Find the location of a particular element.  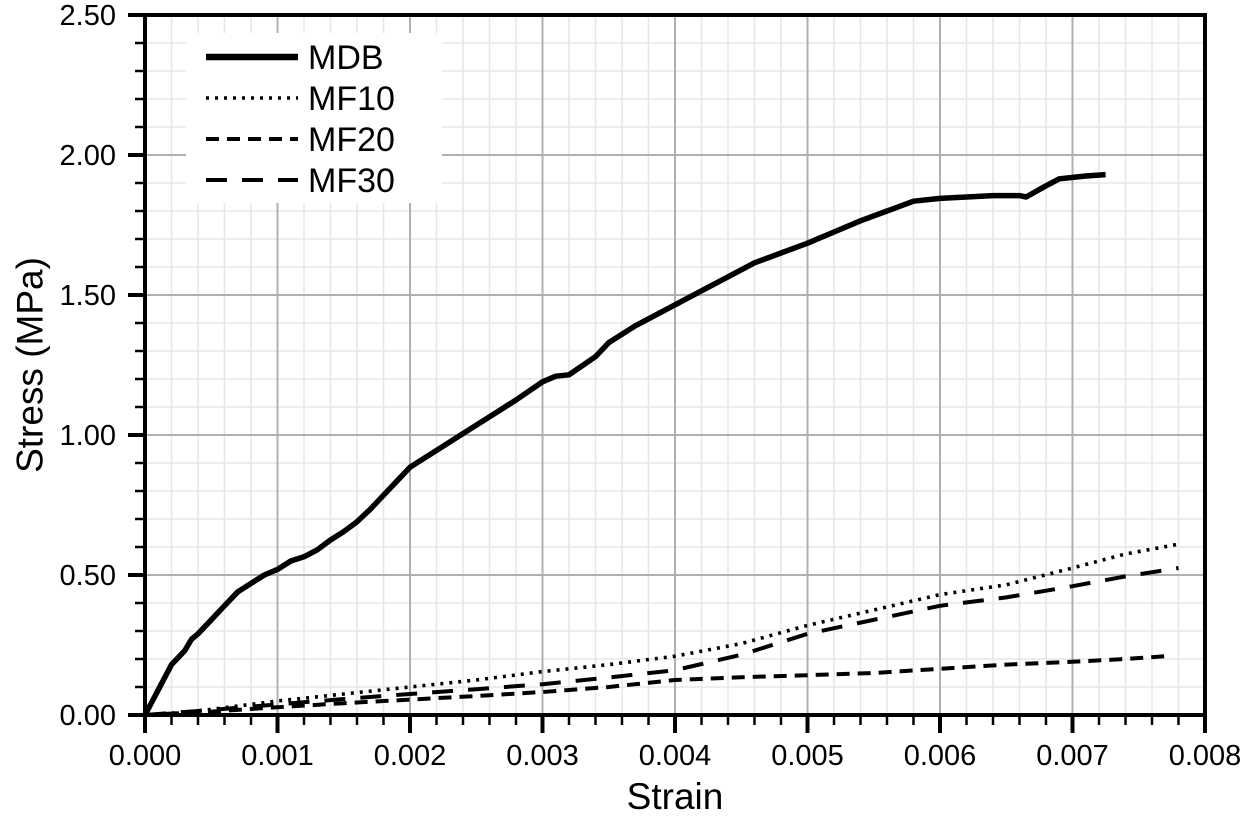

x-tick-label-0.007: 0.007 is located at coordinates (1072, 756).